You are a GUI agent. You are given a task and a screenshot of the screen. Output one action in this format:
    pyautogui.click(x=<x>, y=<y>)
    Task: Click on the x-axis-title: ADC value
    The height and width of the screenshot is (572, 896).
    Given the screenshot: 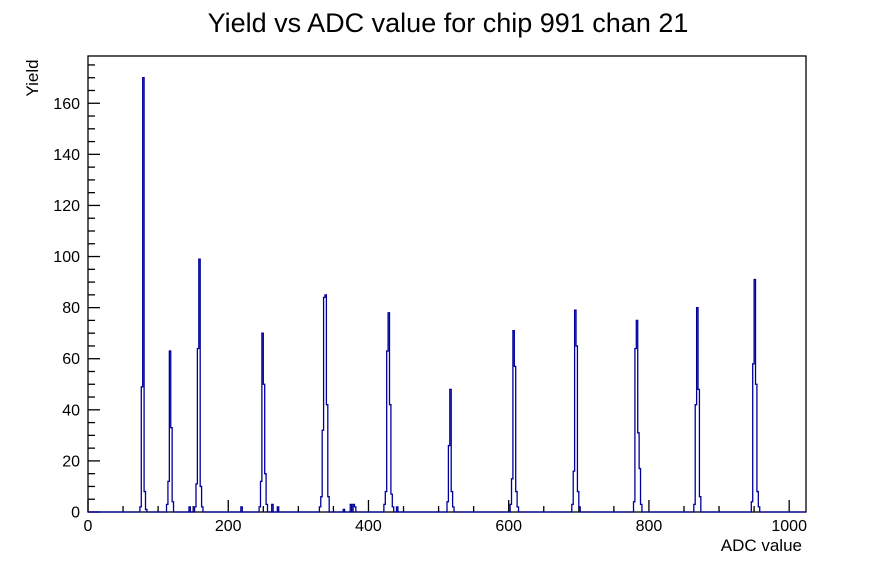 What is the action you would take?
    pyautogui.click(x=761, y=545)
    